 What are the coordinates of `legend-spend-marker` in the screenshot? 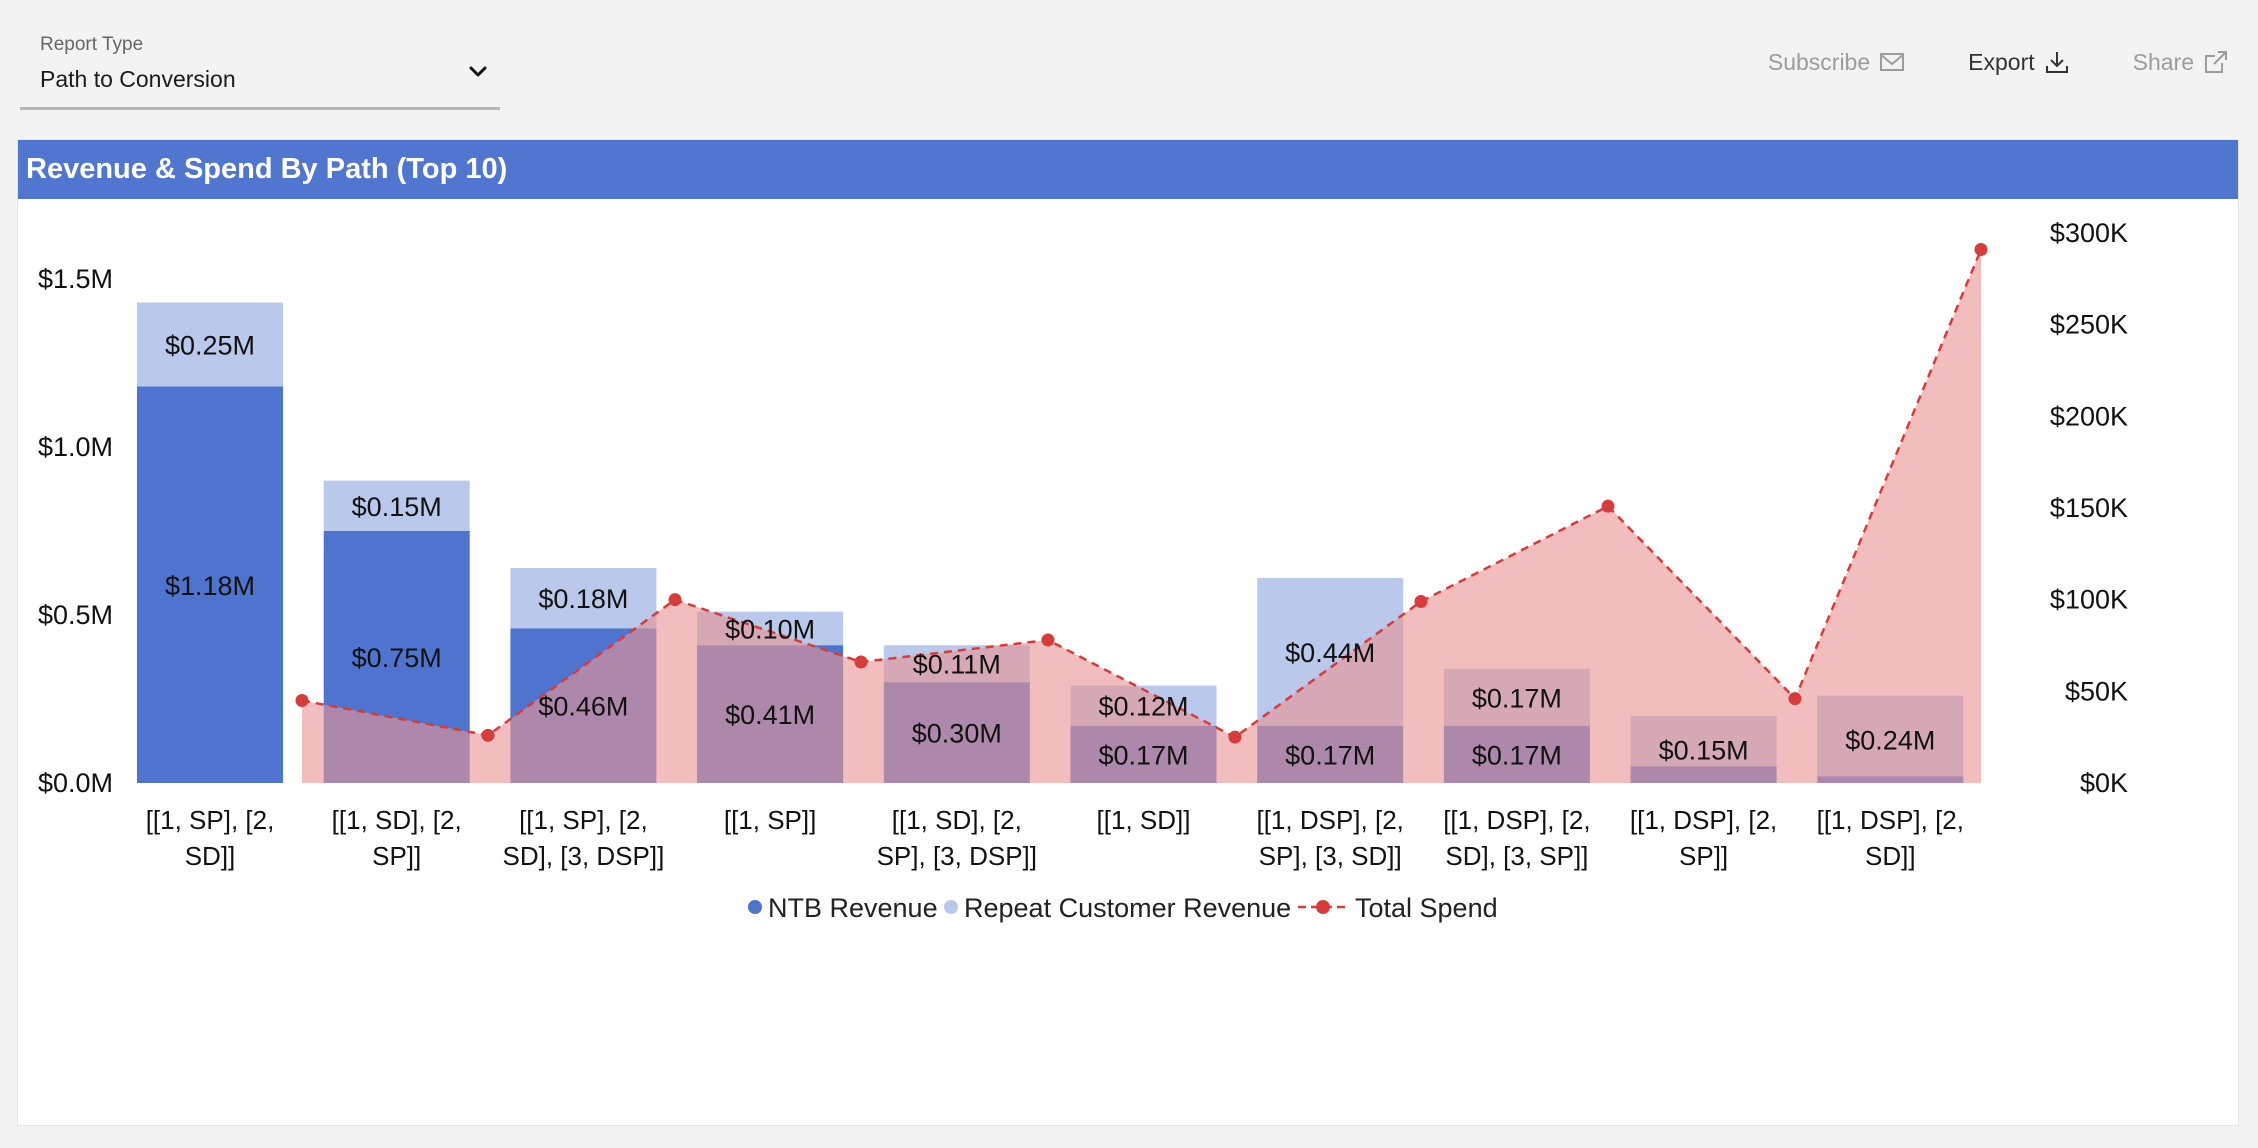 It's located at (1323, 907).